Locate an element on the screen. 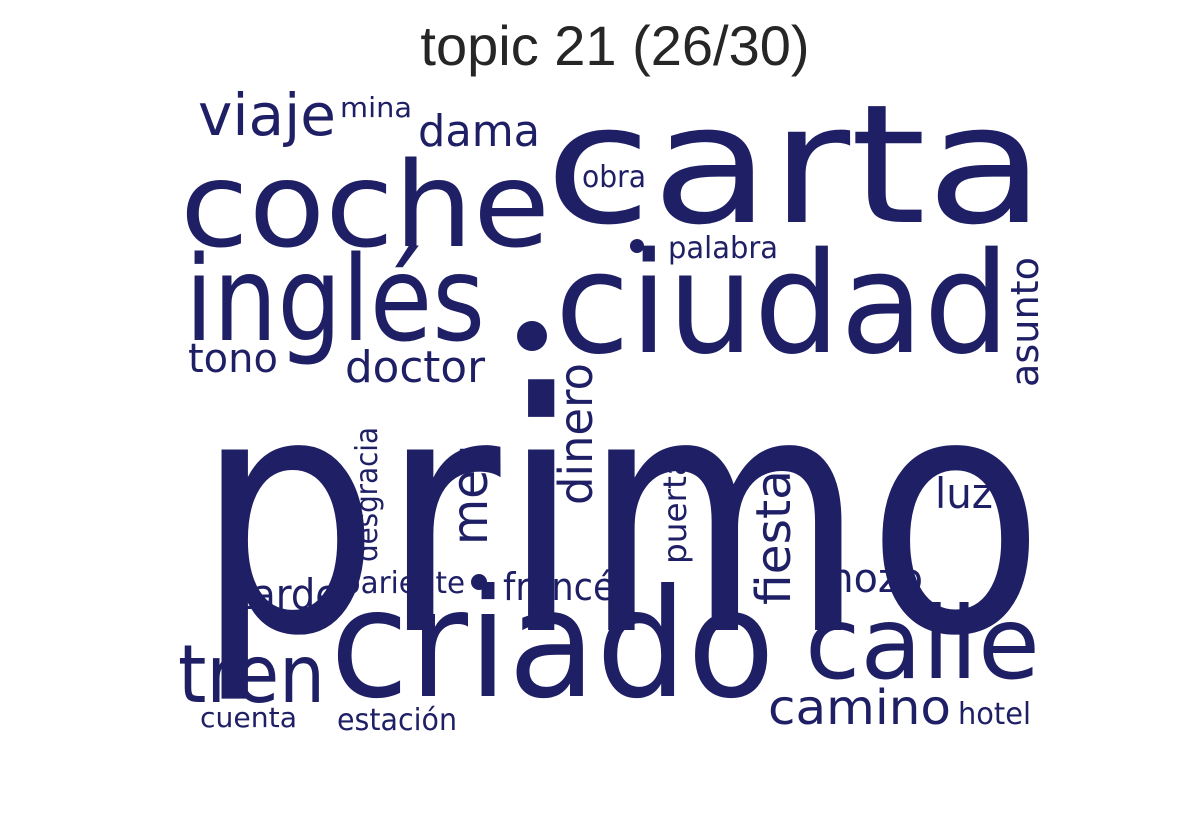 The image size is (1200, 825). word-luz: luz is located at coordinates (964, 493).